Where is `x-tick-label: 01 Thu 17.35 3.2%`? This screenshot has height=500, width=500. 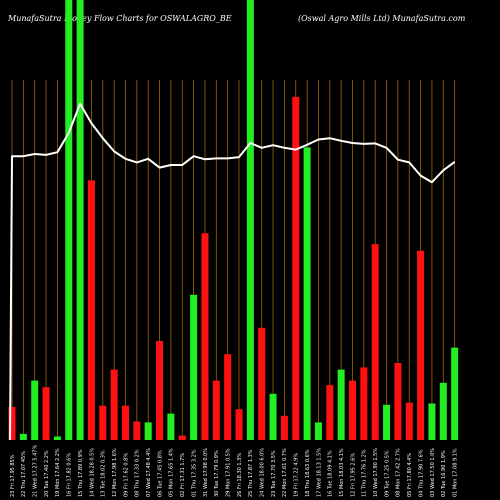 x-tick-label: 01 Thu 17.35 3.2% is located at coordinates (194, 473).